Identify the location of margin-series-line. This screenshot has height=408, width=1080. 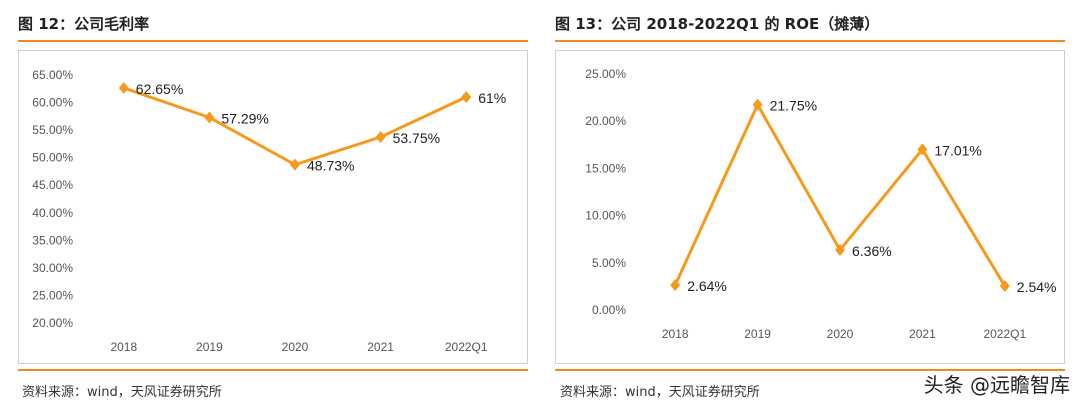
(295, 126).